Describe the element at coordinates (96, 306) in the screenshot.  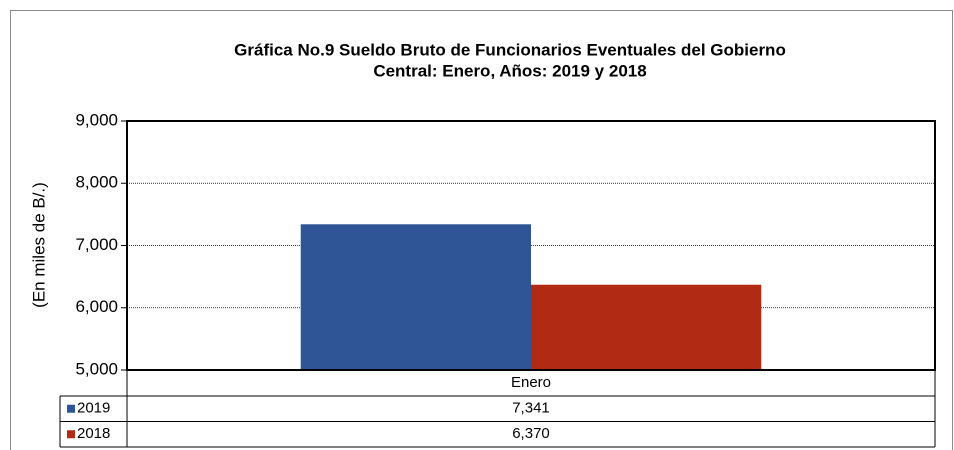
I see `y-tick-label: 6,000` at that location.